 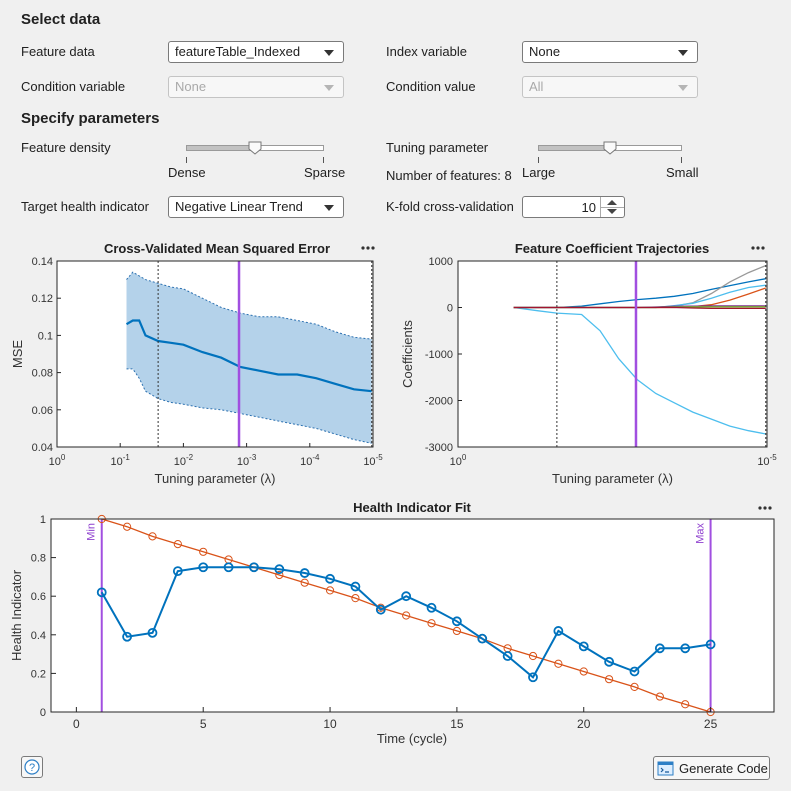 What do you see at coordinates (458, 460) in the screenshot?
I see `x-tick-label: 10⁰` at bounding box center [458, 460].